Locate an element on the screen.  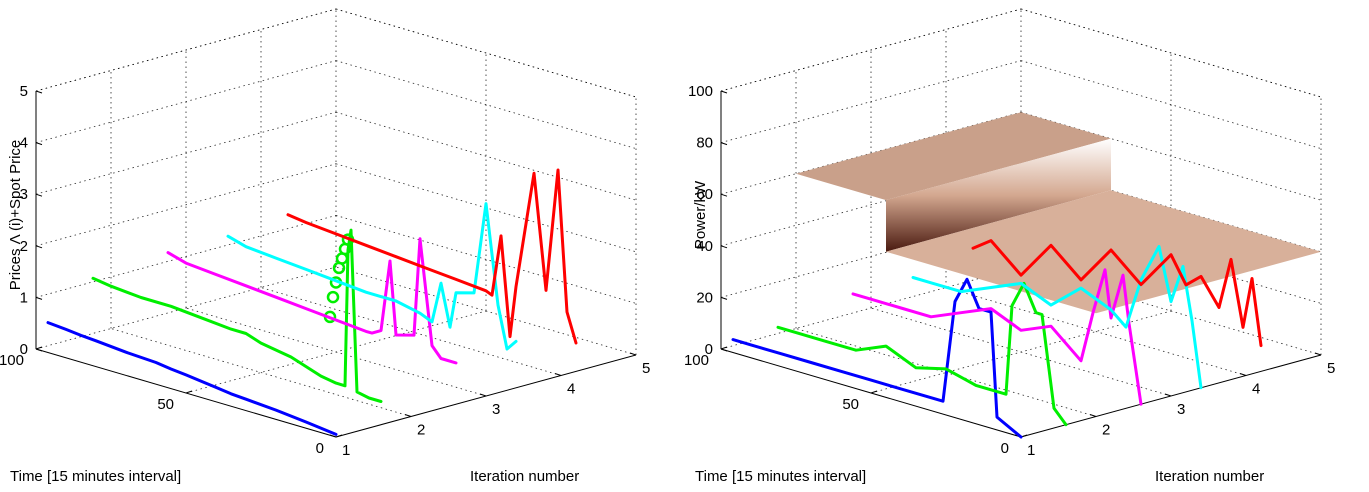
z-tick-label: 100 is located at coordinates (700, 91).